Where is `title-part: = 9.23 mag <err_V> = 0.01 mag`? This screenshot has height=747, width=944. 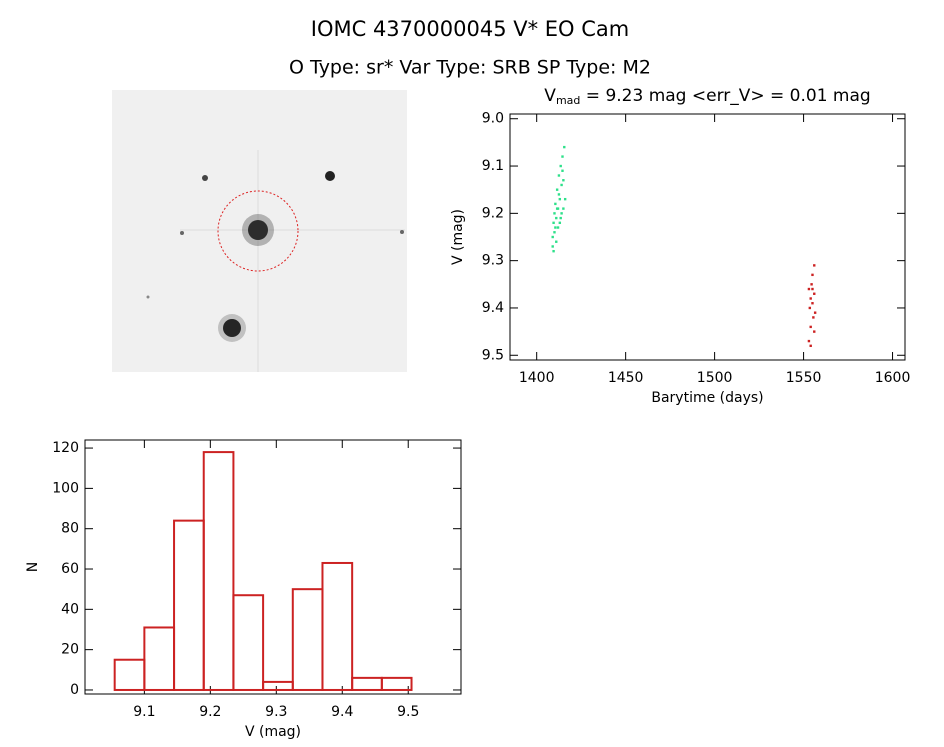 title-part: = 9.23 mag <err_V> = 0.01 mag is located at coordinates (725, 96).